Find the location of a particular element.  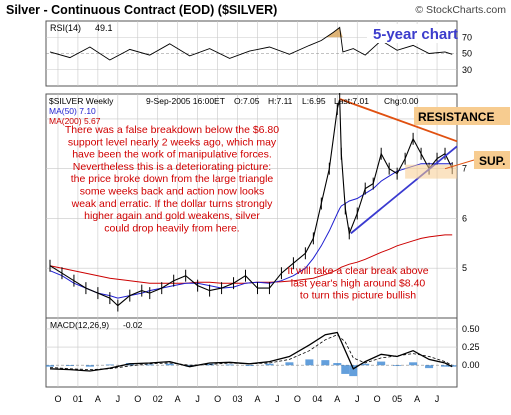

rsi-layer is located at coordinates (251, 43).